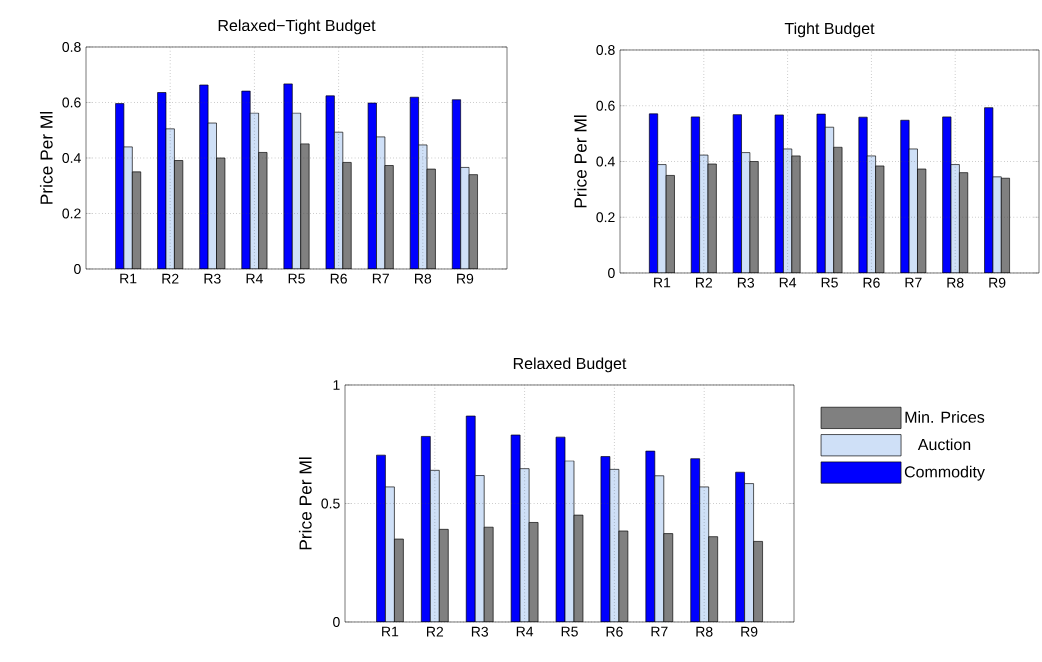 The height and width of the screenshot is (662, 1042). What do you see at coordinates (330, 503) in the screenshot?
I see `y-tick-label: 0.5` at bounding box center [330, 503].